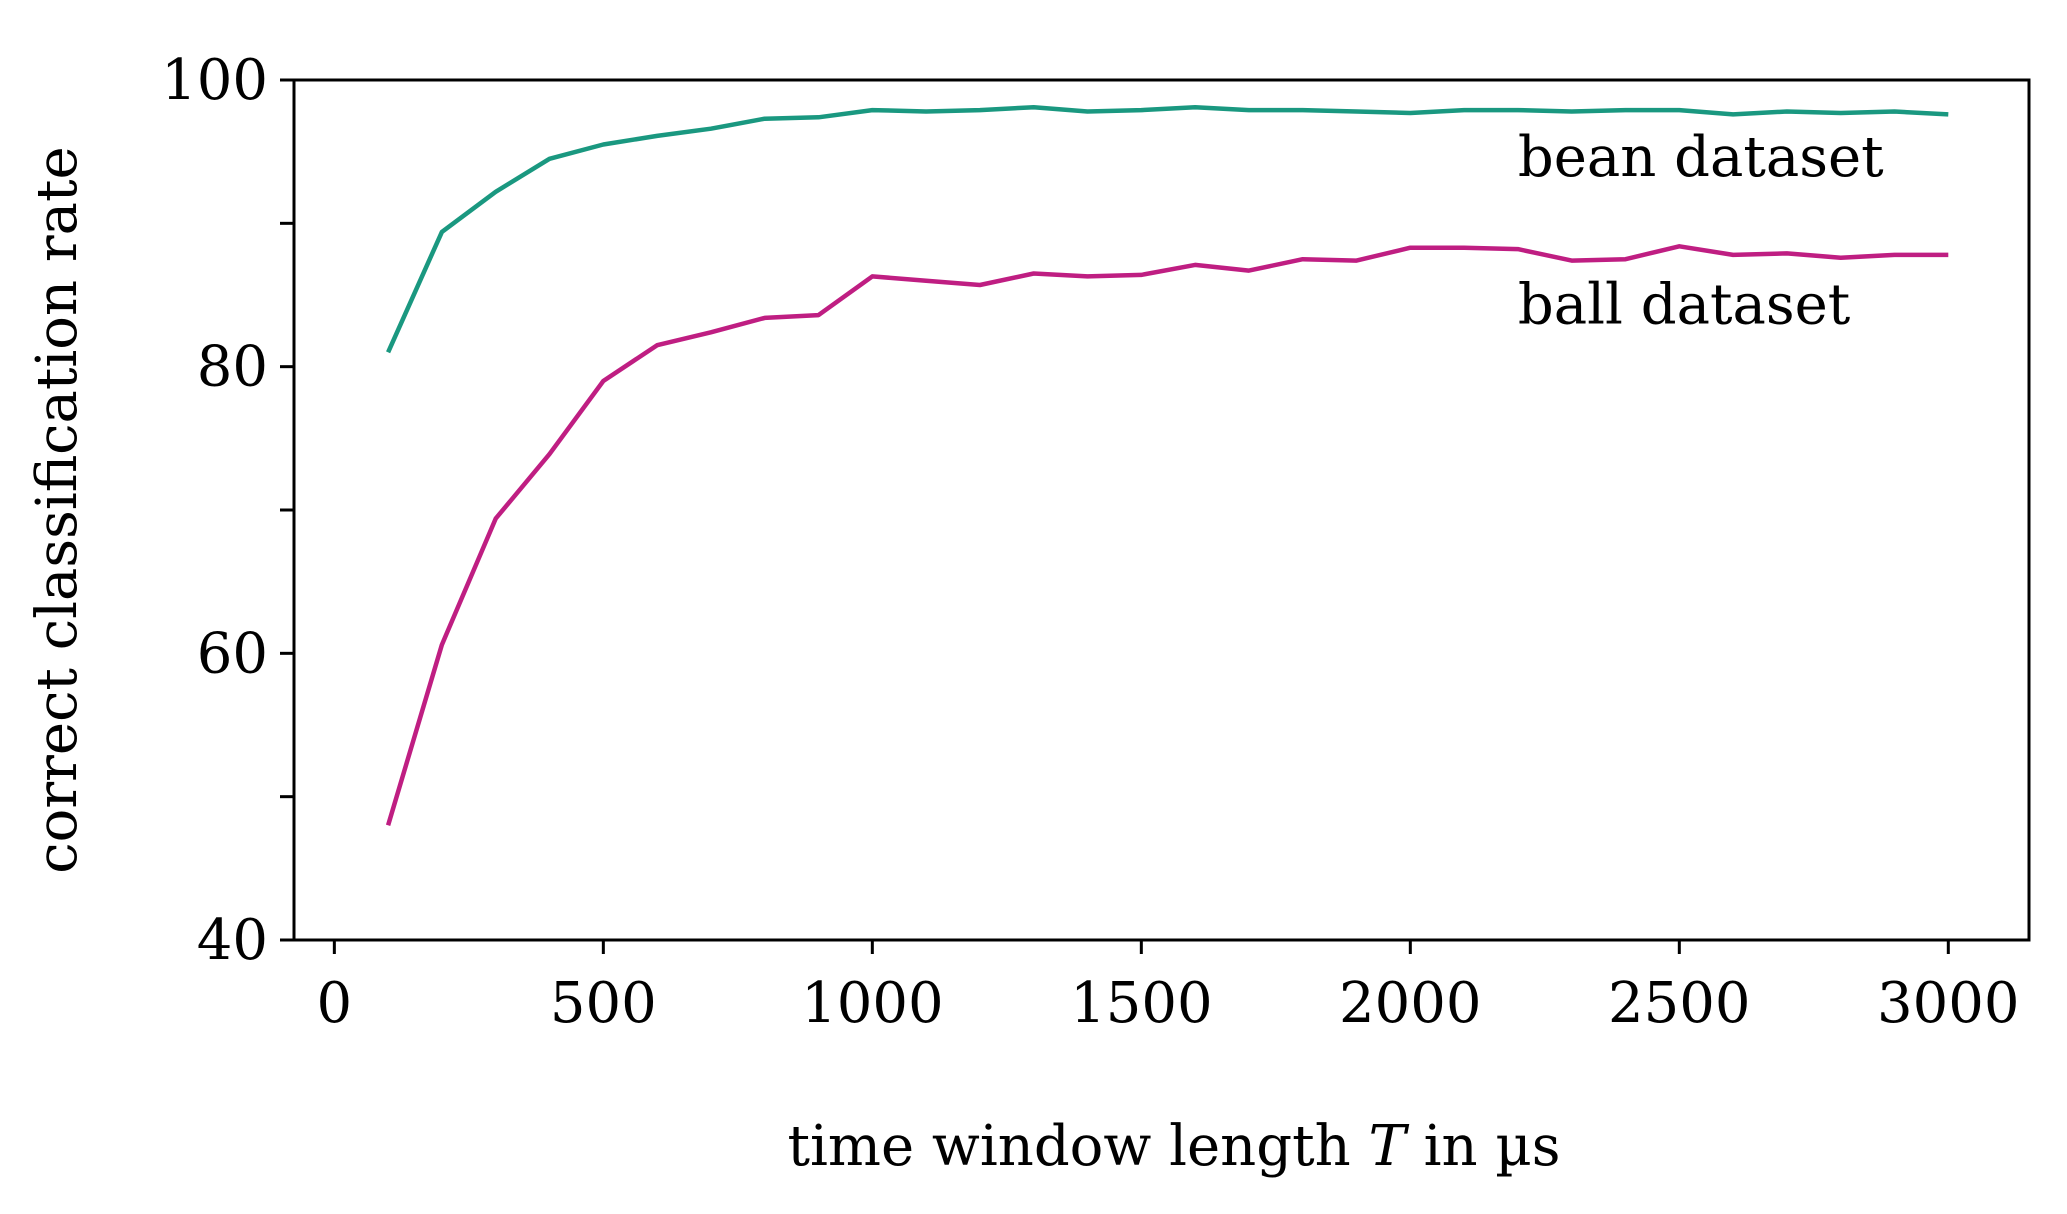 This screenshot has width=2067, height=1214. I want to click on x-tick-label: 2500, so click(1679, 1003).